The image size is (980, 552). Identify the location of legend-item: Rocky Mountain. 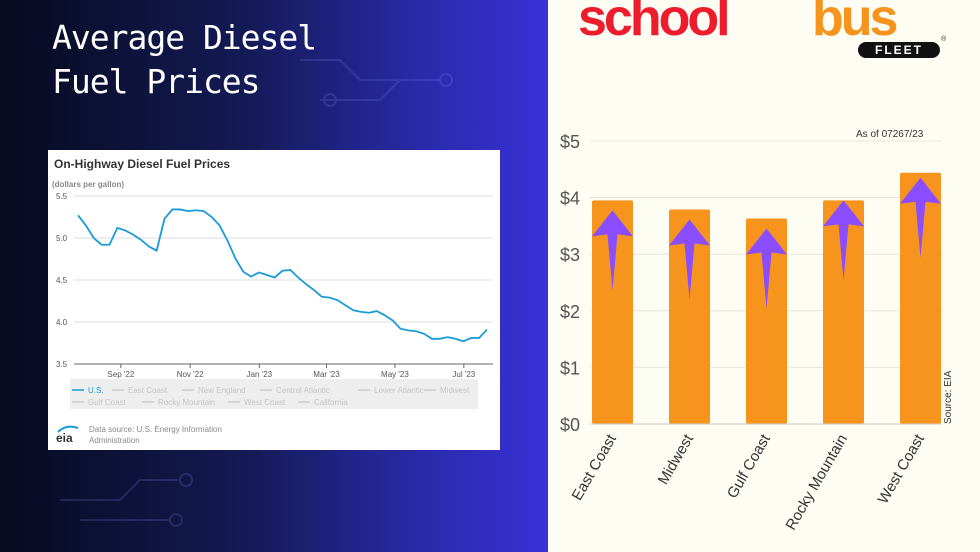
(186, 402).